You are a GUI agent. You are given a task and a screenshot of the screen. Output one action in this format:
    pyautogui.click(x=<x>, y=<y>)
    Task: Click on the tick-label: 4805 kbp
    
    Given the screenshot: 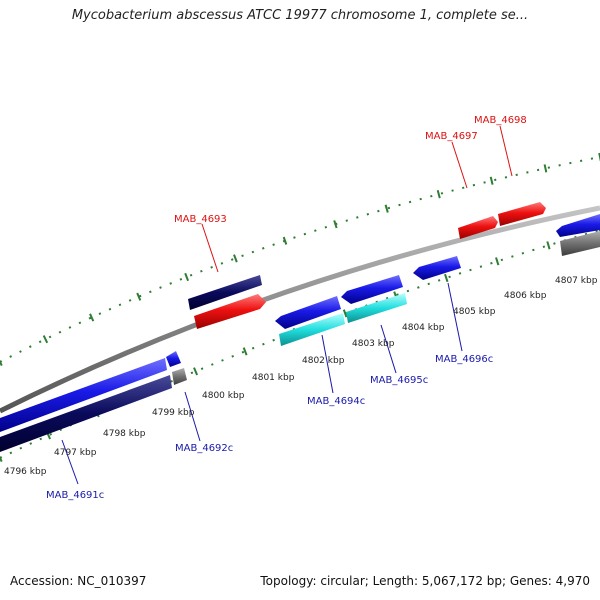 What is the action you would take?
    pyautogui.click(x=474, y=312)
    